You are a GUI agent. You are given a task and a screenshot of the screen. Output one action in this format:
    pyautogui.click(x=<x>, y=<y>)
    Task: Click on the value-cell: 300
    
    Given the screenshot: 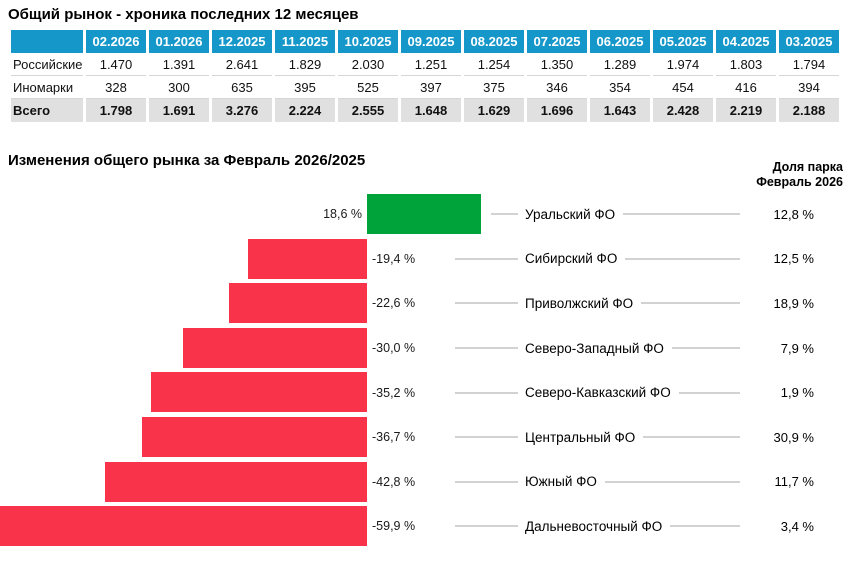 What is the action you would take?
    pyautogui.click(x=179, y=87)
    